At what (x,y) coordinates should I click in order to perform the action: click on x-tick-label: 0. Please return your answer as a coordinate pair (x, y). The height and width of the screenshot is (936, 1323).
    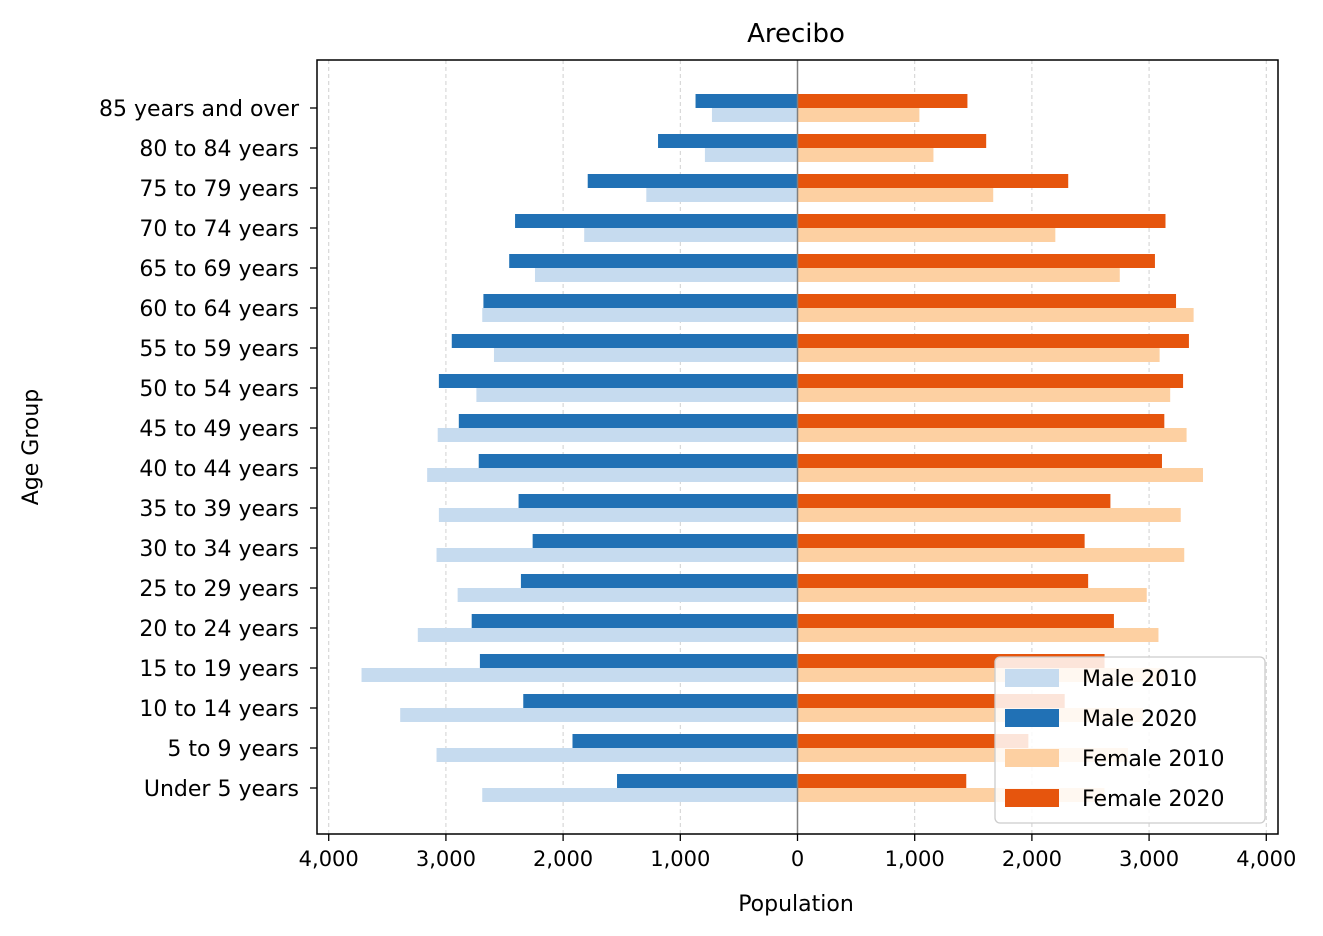
    Looking at the image, I should click on (797, 859).